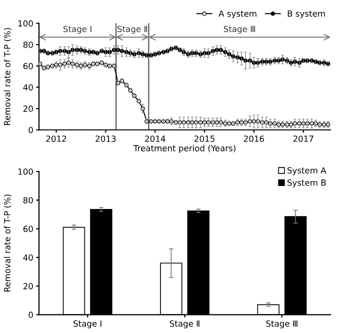 This screenshot has width=339, height=333. Describe the element at coordinates (306, 171) in the screenshot. I see `legend-label: System A` at that location.